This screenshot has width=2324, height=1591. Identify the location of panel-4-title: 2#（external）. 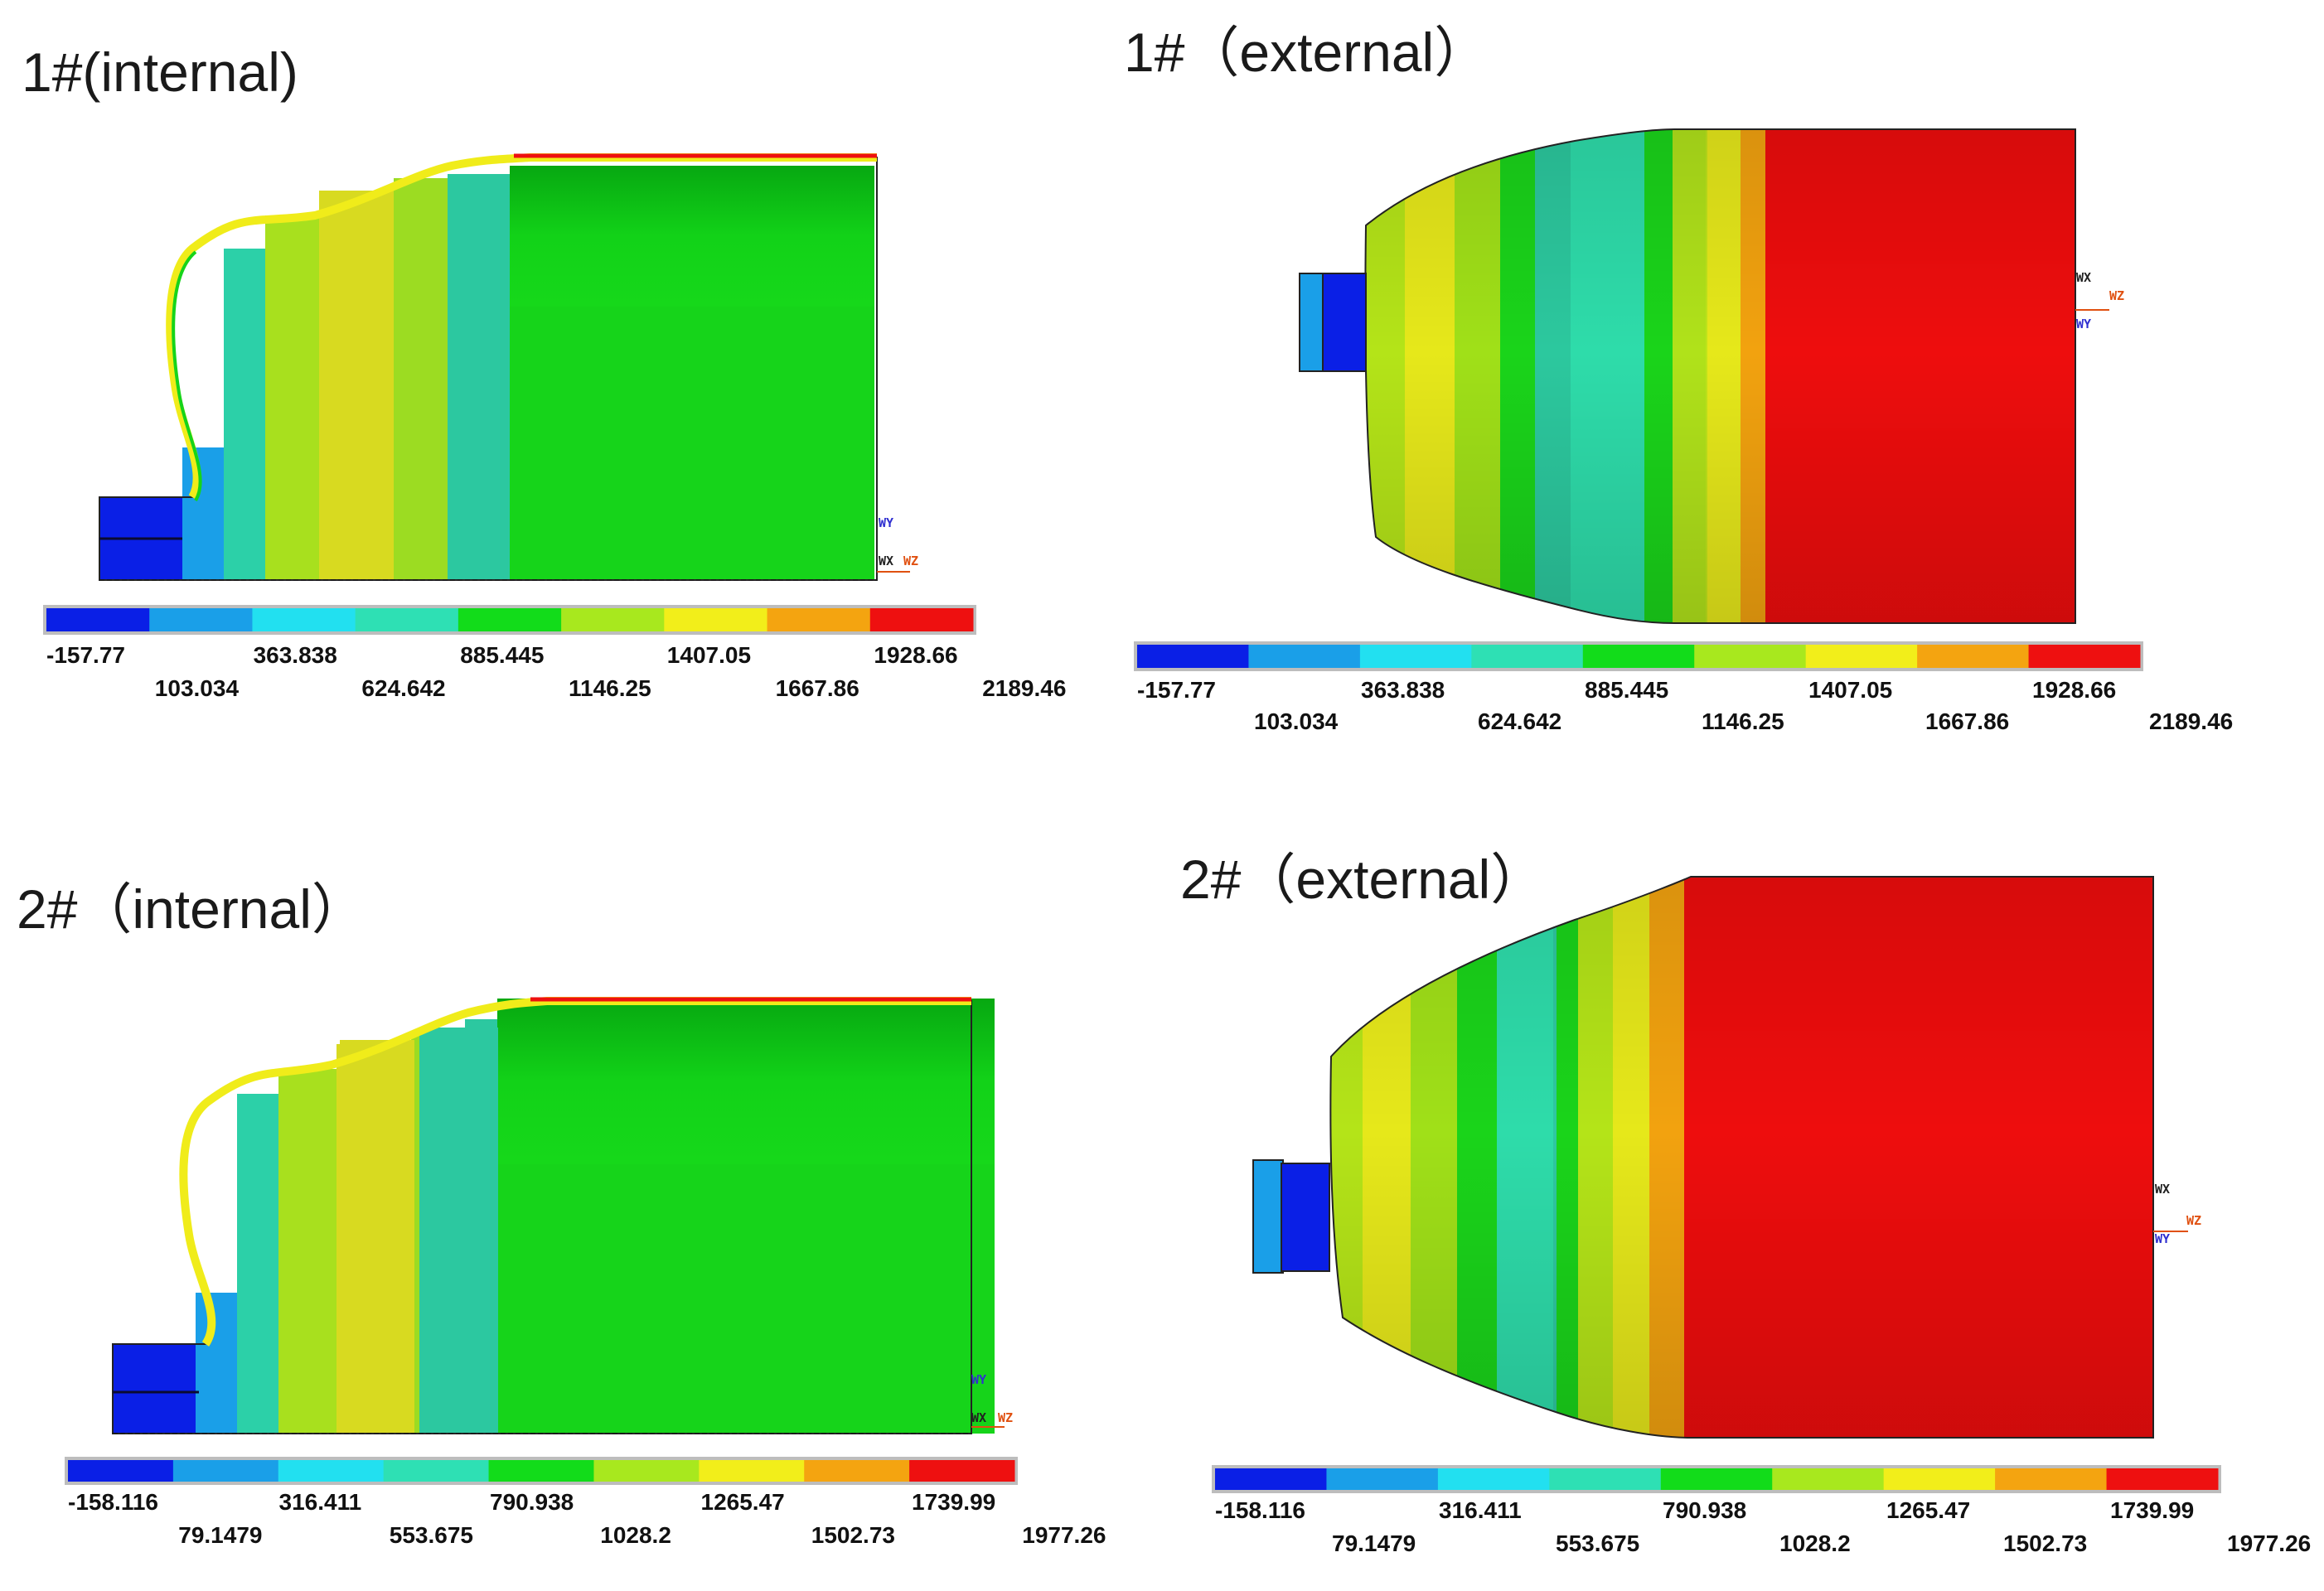
(1362, 879).